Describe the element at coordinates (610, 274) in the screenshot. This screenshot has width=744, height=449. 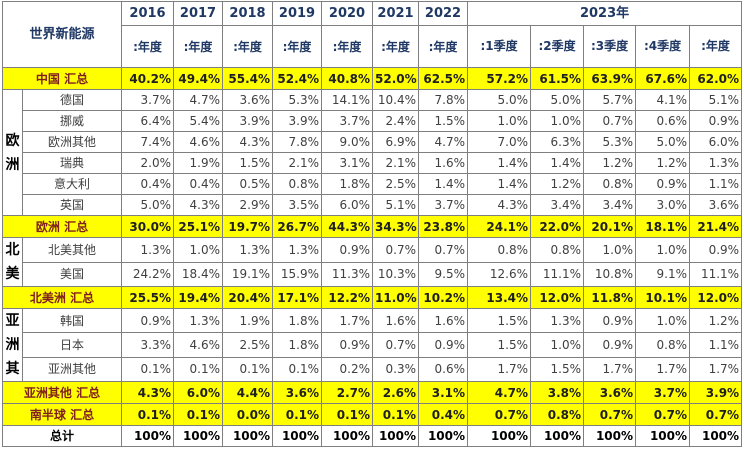
I see `value-cell: 10.8%` at that location.